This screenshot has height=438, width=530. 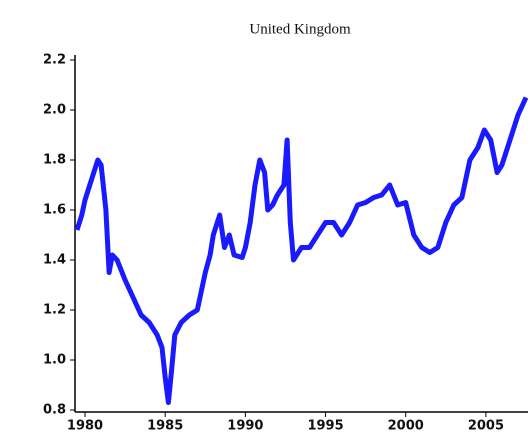 What do you see at coordinates (325, 426) in the screenshot?
I see `x-tick-label: 1995` at bounding box center [325, 426].